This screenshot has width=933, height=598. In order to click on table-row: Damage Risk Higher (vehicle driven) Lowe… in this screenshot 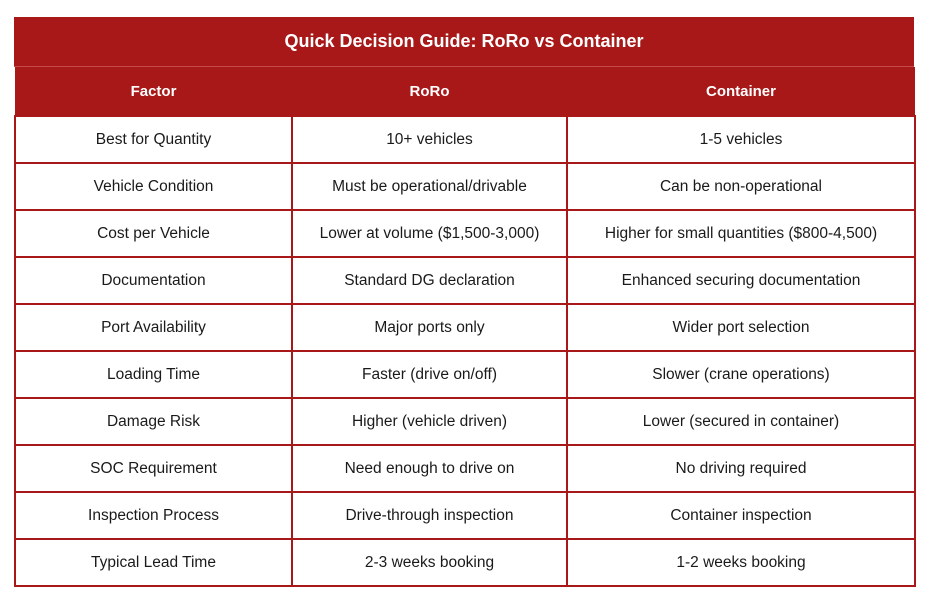, I will do `click(465, 421)`.